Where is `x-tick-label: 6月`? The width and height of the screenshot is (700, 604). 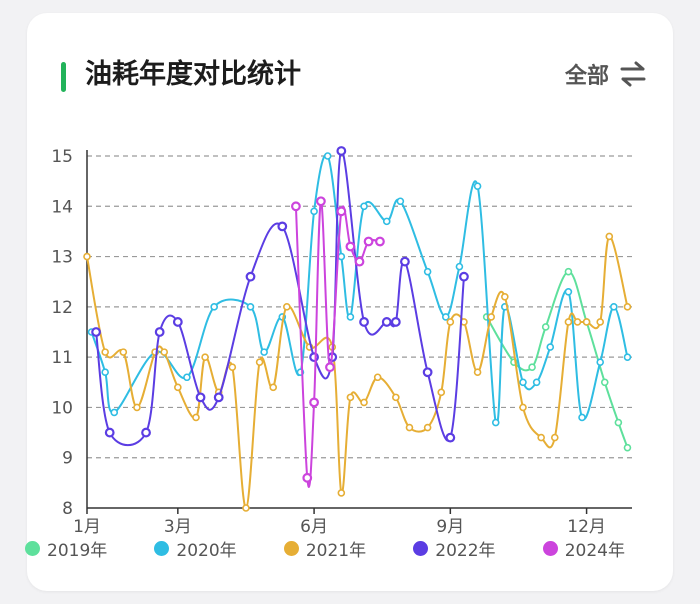
x-tick-label: 6月 is located at coordinates (314, 527).